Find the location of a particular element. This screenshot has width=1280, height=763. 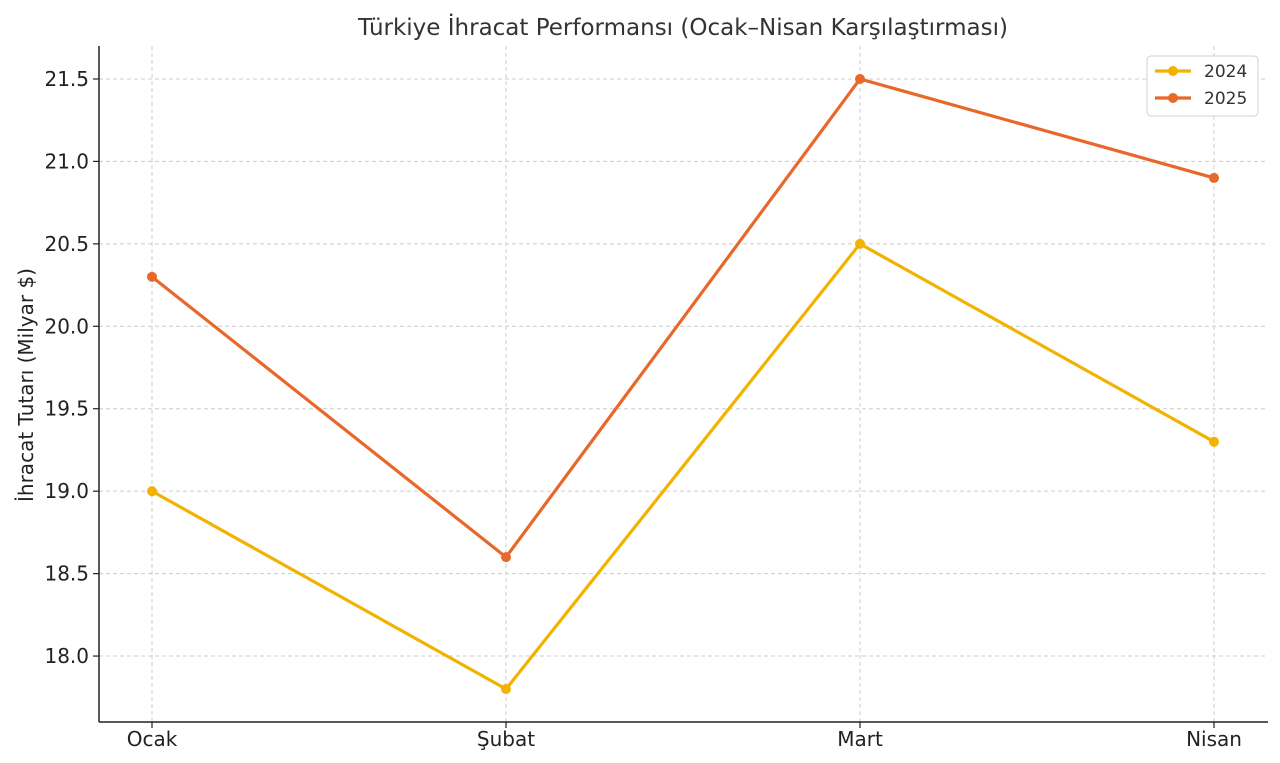

legend-items: 2024 2025 is located at coordinates (1201, 85).